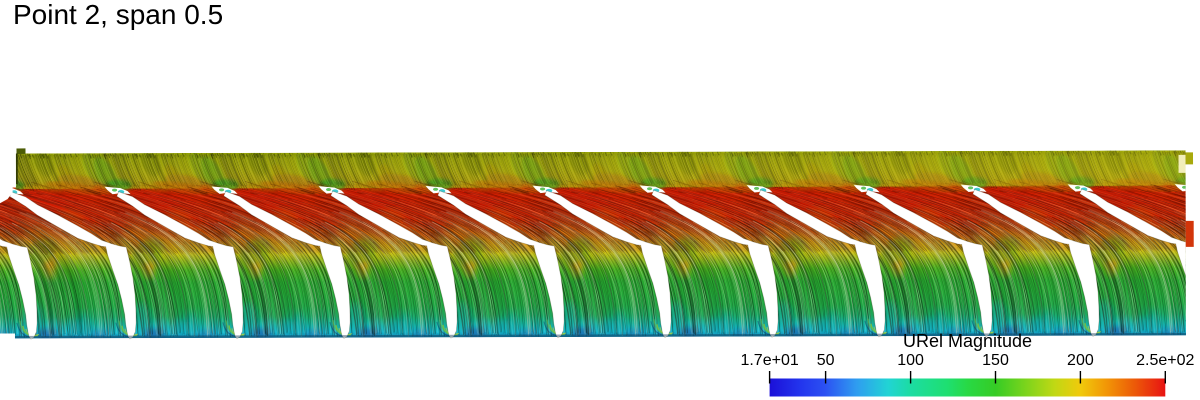  I want to click on svg-text: URel Magnitude, so click(967, 341).